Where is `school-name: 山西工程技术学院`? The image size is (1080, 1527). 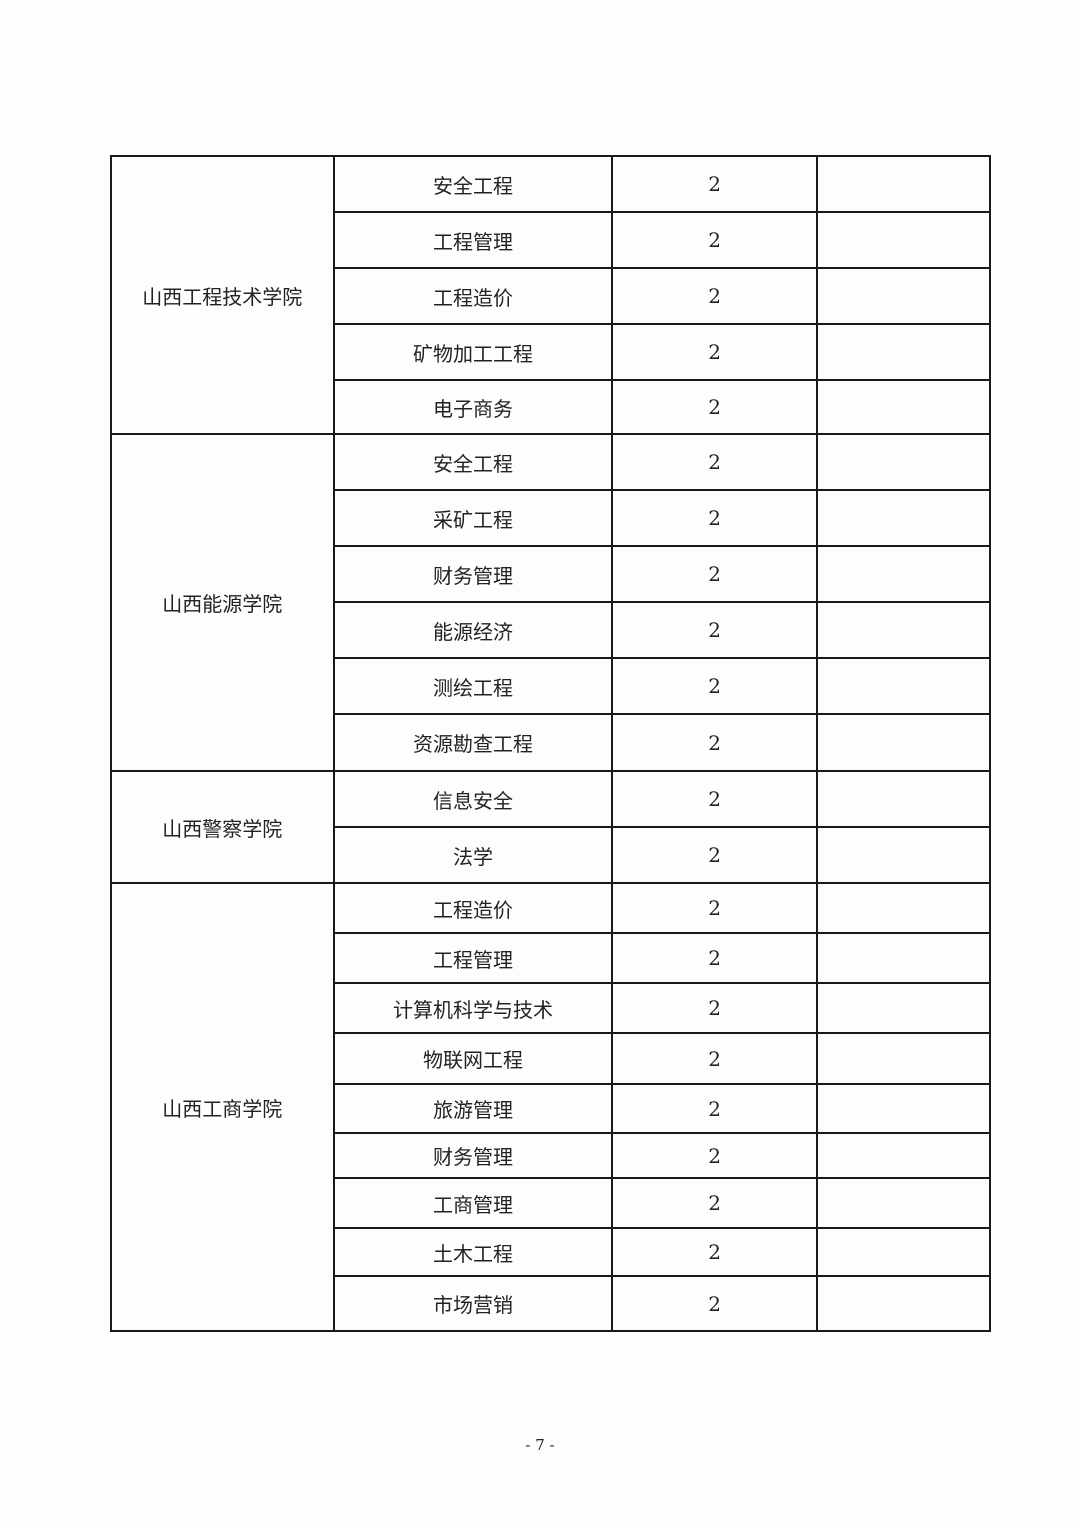
school-name: 山西工程技术学院 is located at coordinates (222, 295).